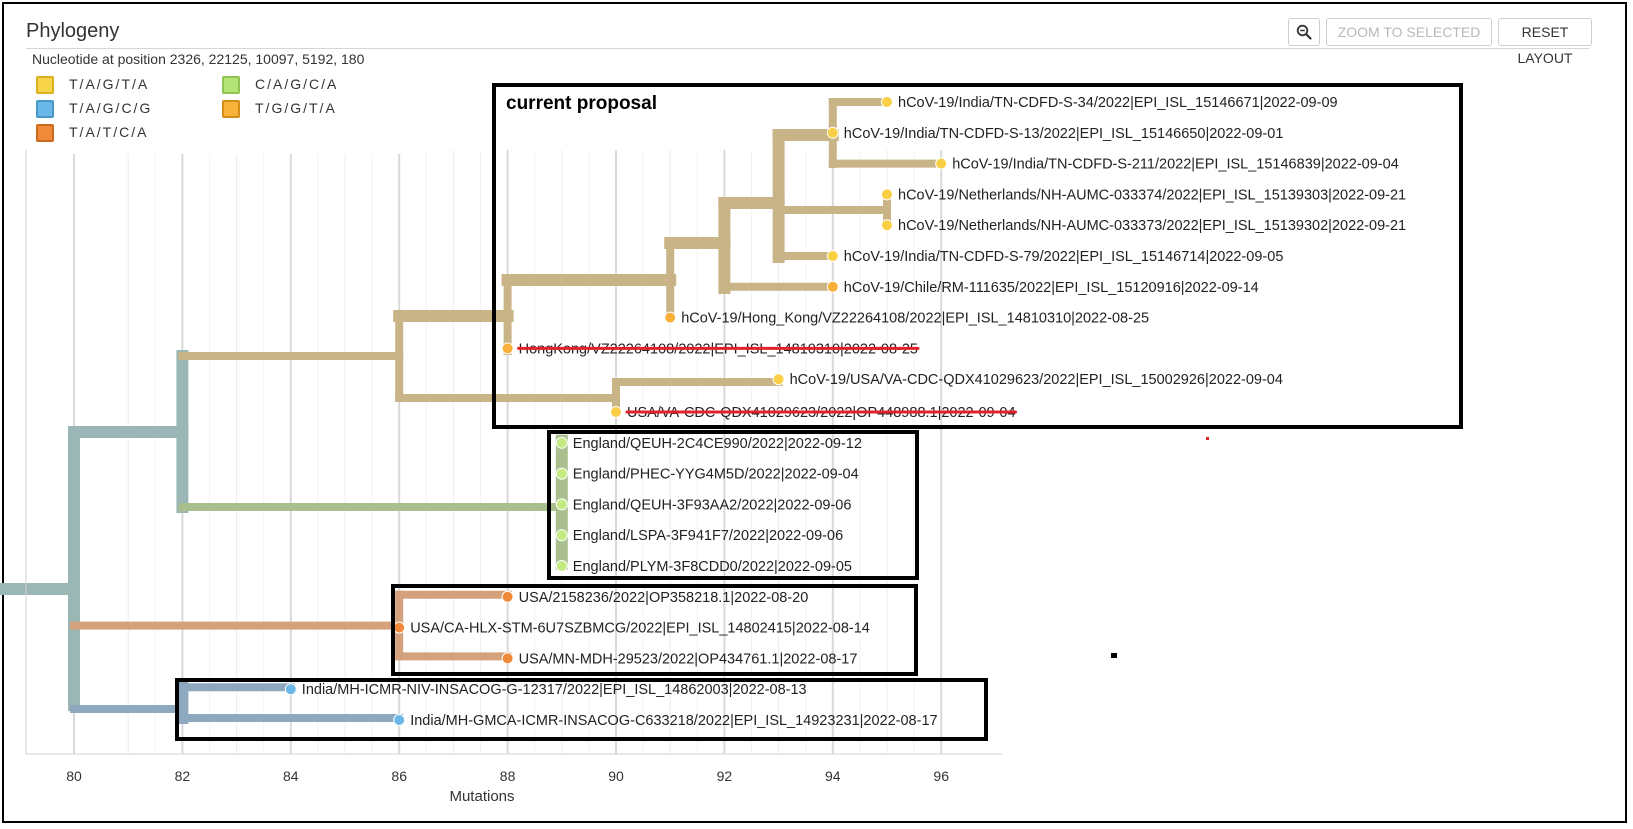 The image size is (1633, 829). What do you see at coordinates (716, 475) in the screenshot?
I see `tip-label: England/PHEC-YYG4M5D/2022|2022-09-04` at bounding box center [716, 475].